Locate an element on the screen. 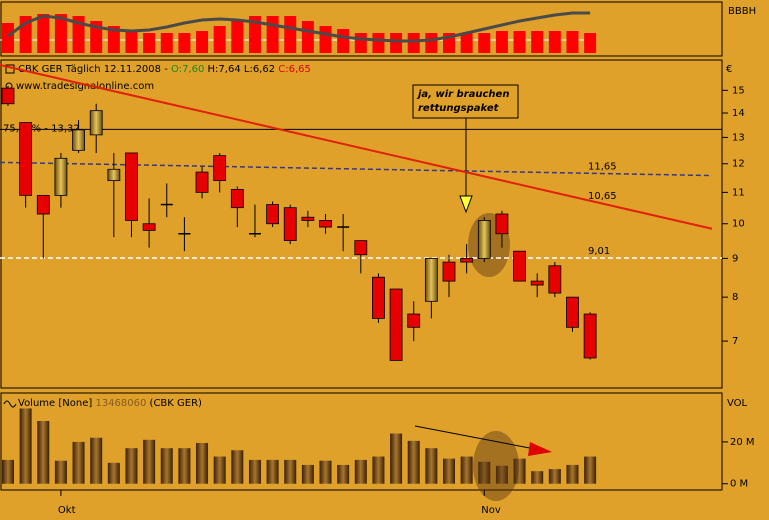  annotation-box is located at coordinates (465, 101).